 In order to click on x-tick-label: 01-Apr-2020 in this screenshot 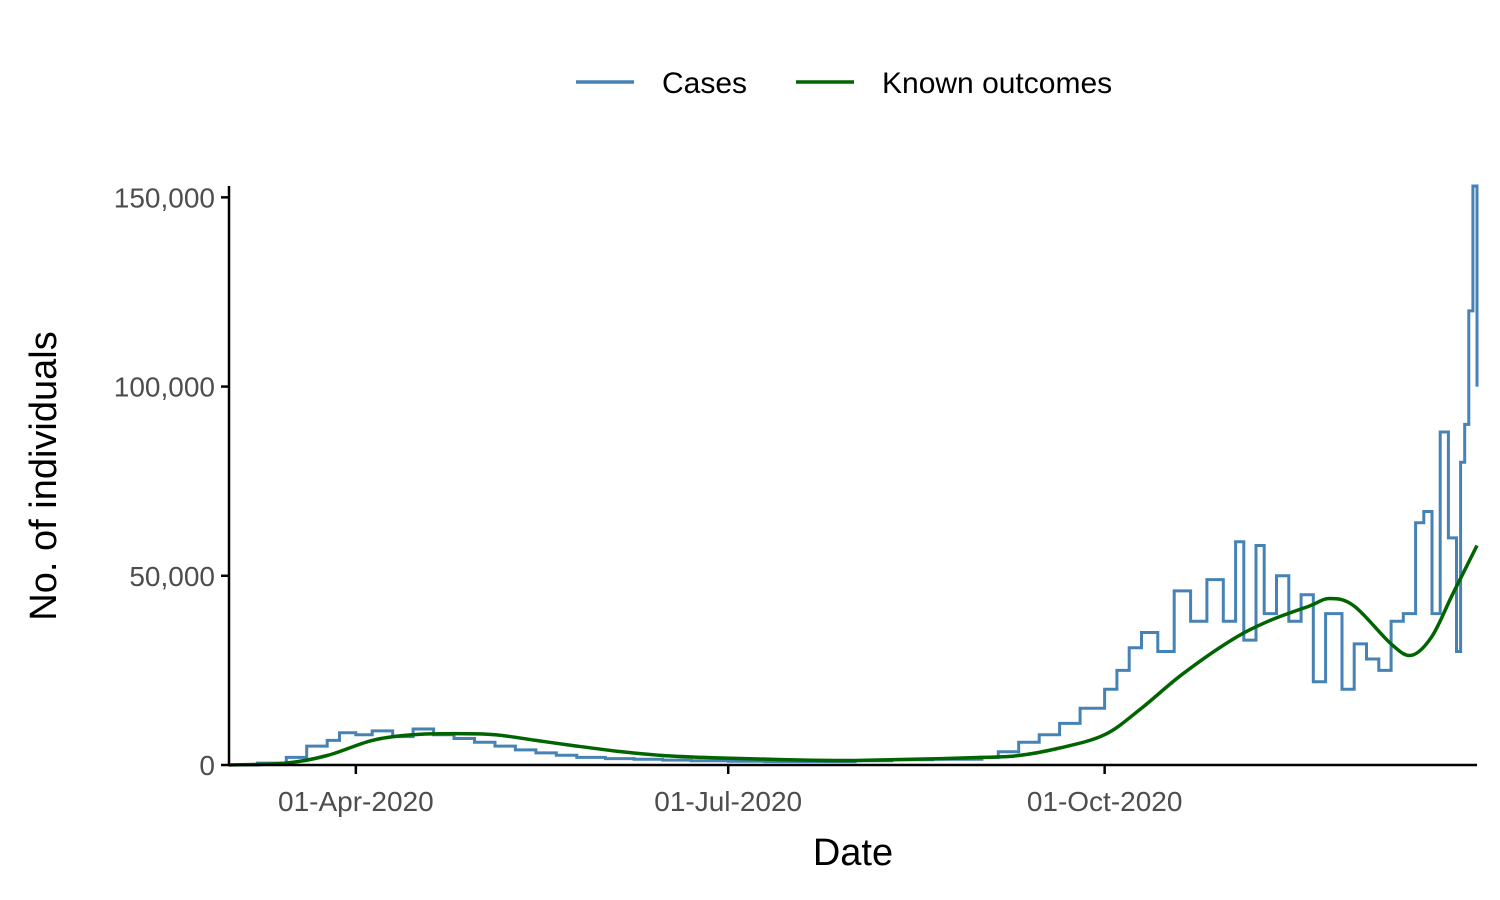, I will do `click(356, 801)`.